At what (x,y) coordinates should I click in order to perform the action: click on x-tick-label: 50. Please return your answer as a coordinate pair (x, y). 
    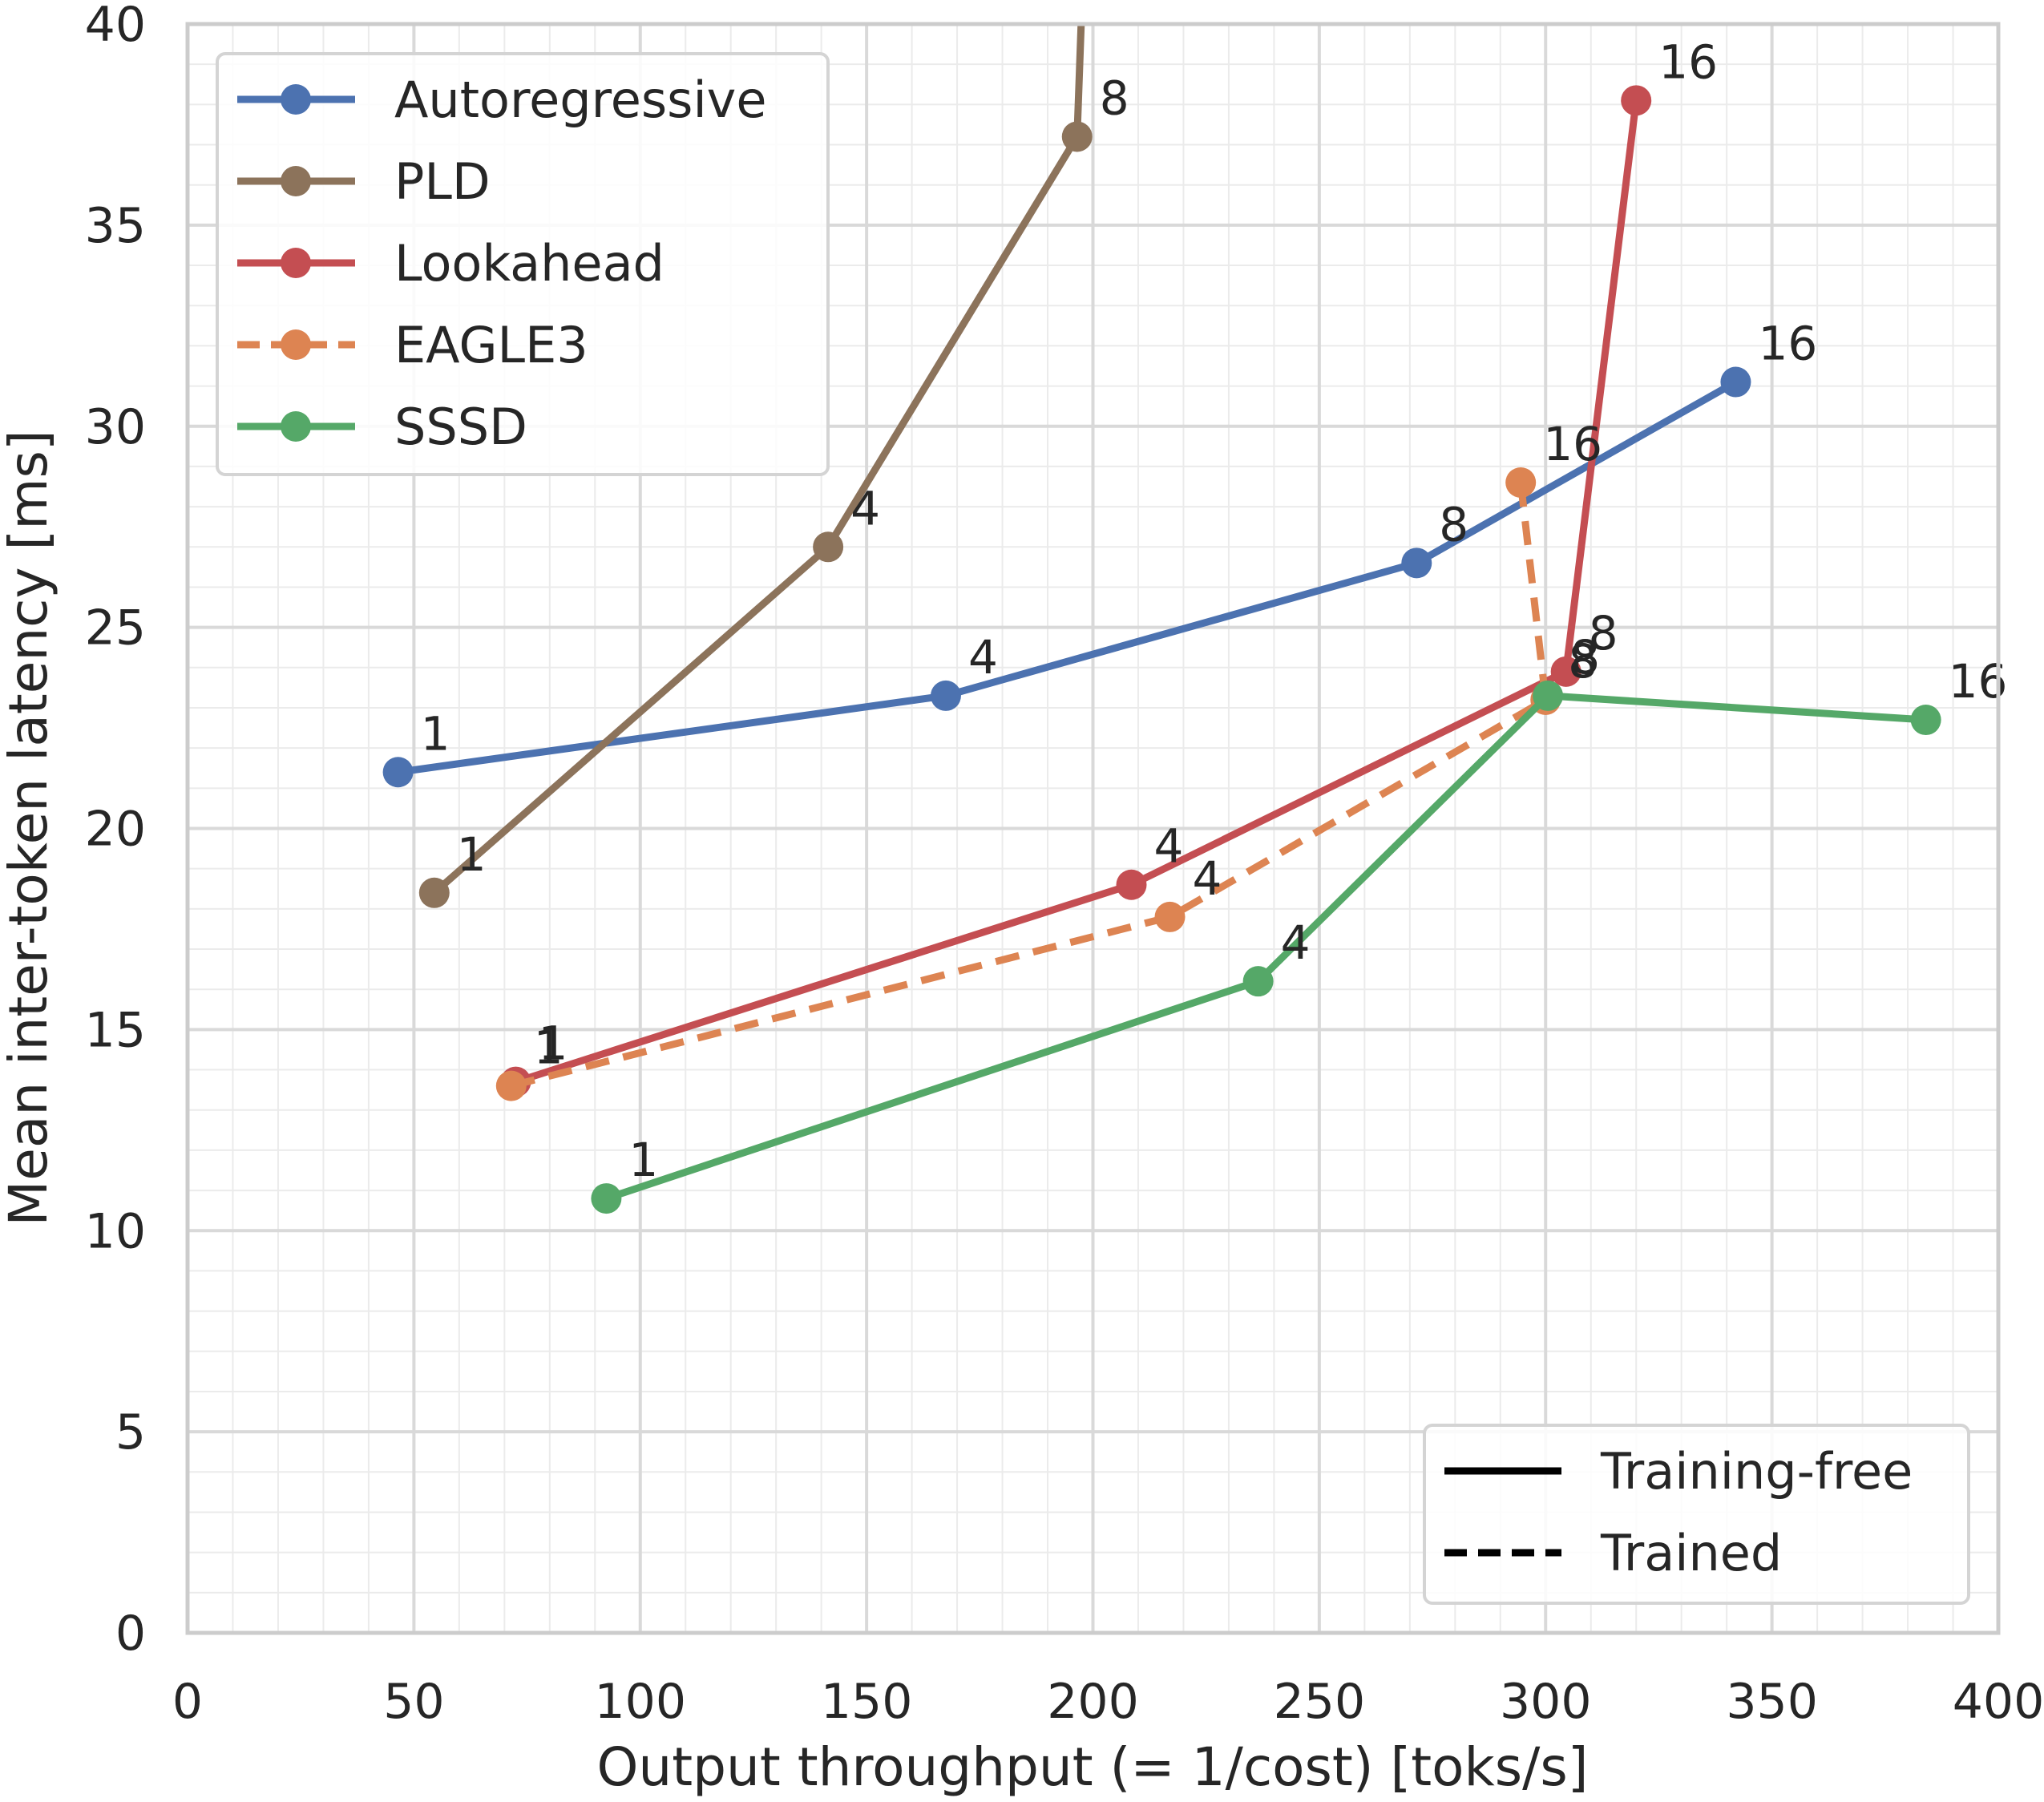
    Looking at the image, I should click on (413, 1702).